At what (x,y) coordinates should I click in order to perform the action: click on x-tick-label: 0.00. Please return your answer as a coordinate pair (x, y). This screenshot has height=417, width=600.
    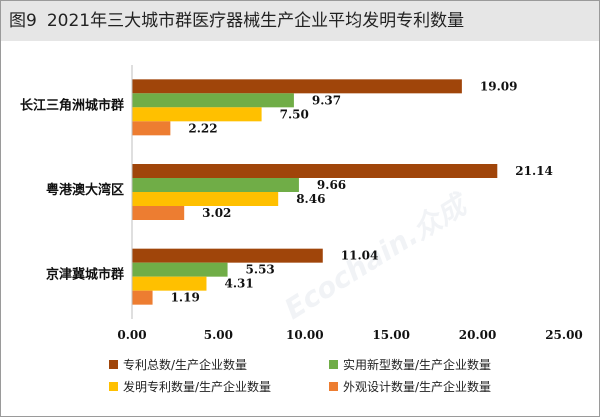
    Looking at the image, I should click on (131, 335).